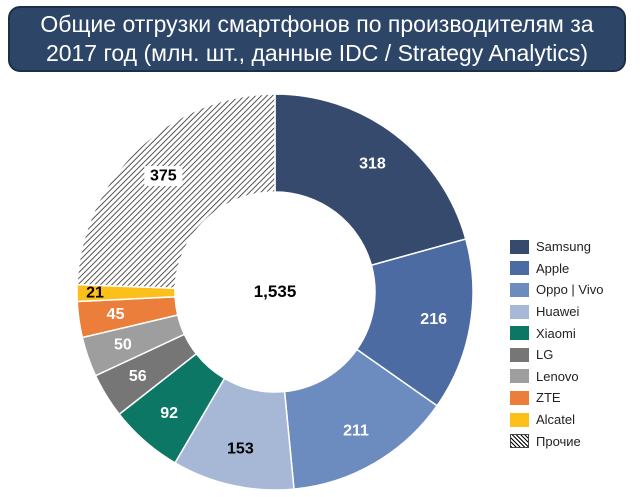  What do you see at coordinates (519, 311) in the screenshot?
I see `legend-swatch-huawei` at bounding box center [519, 311].